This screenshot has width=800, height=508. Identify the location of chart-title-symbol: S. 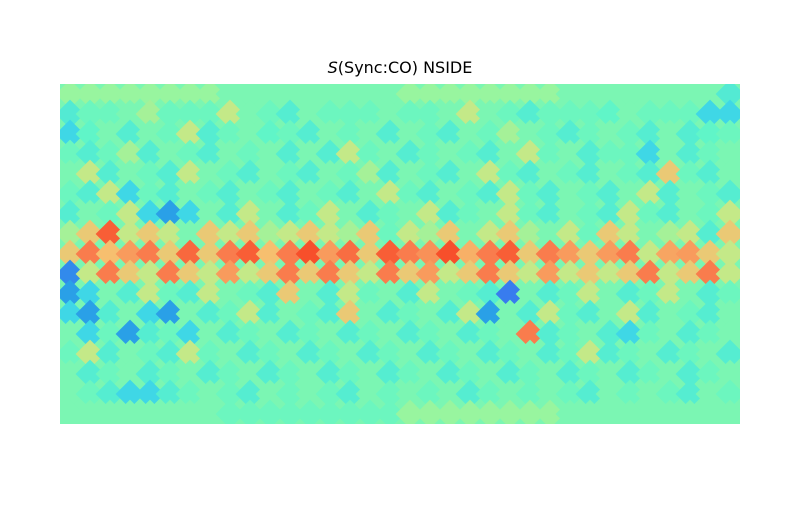
(332, 67).